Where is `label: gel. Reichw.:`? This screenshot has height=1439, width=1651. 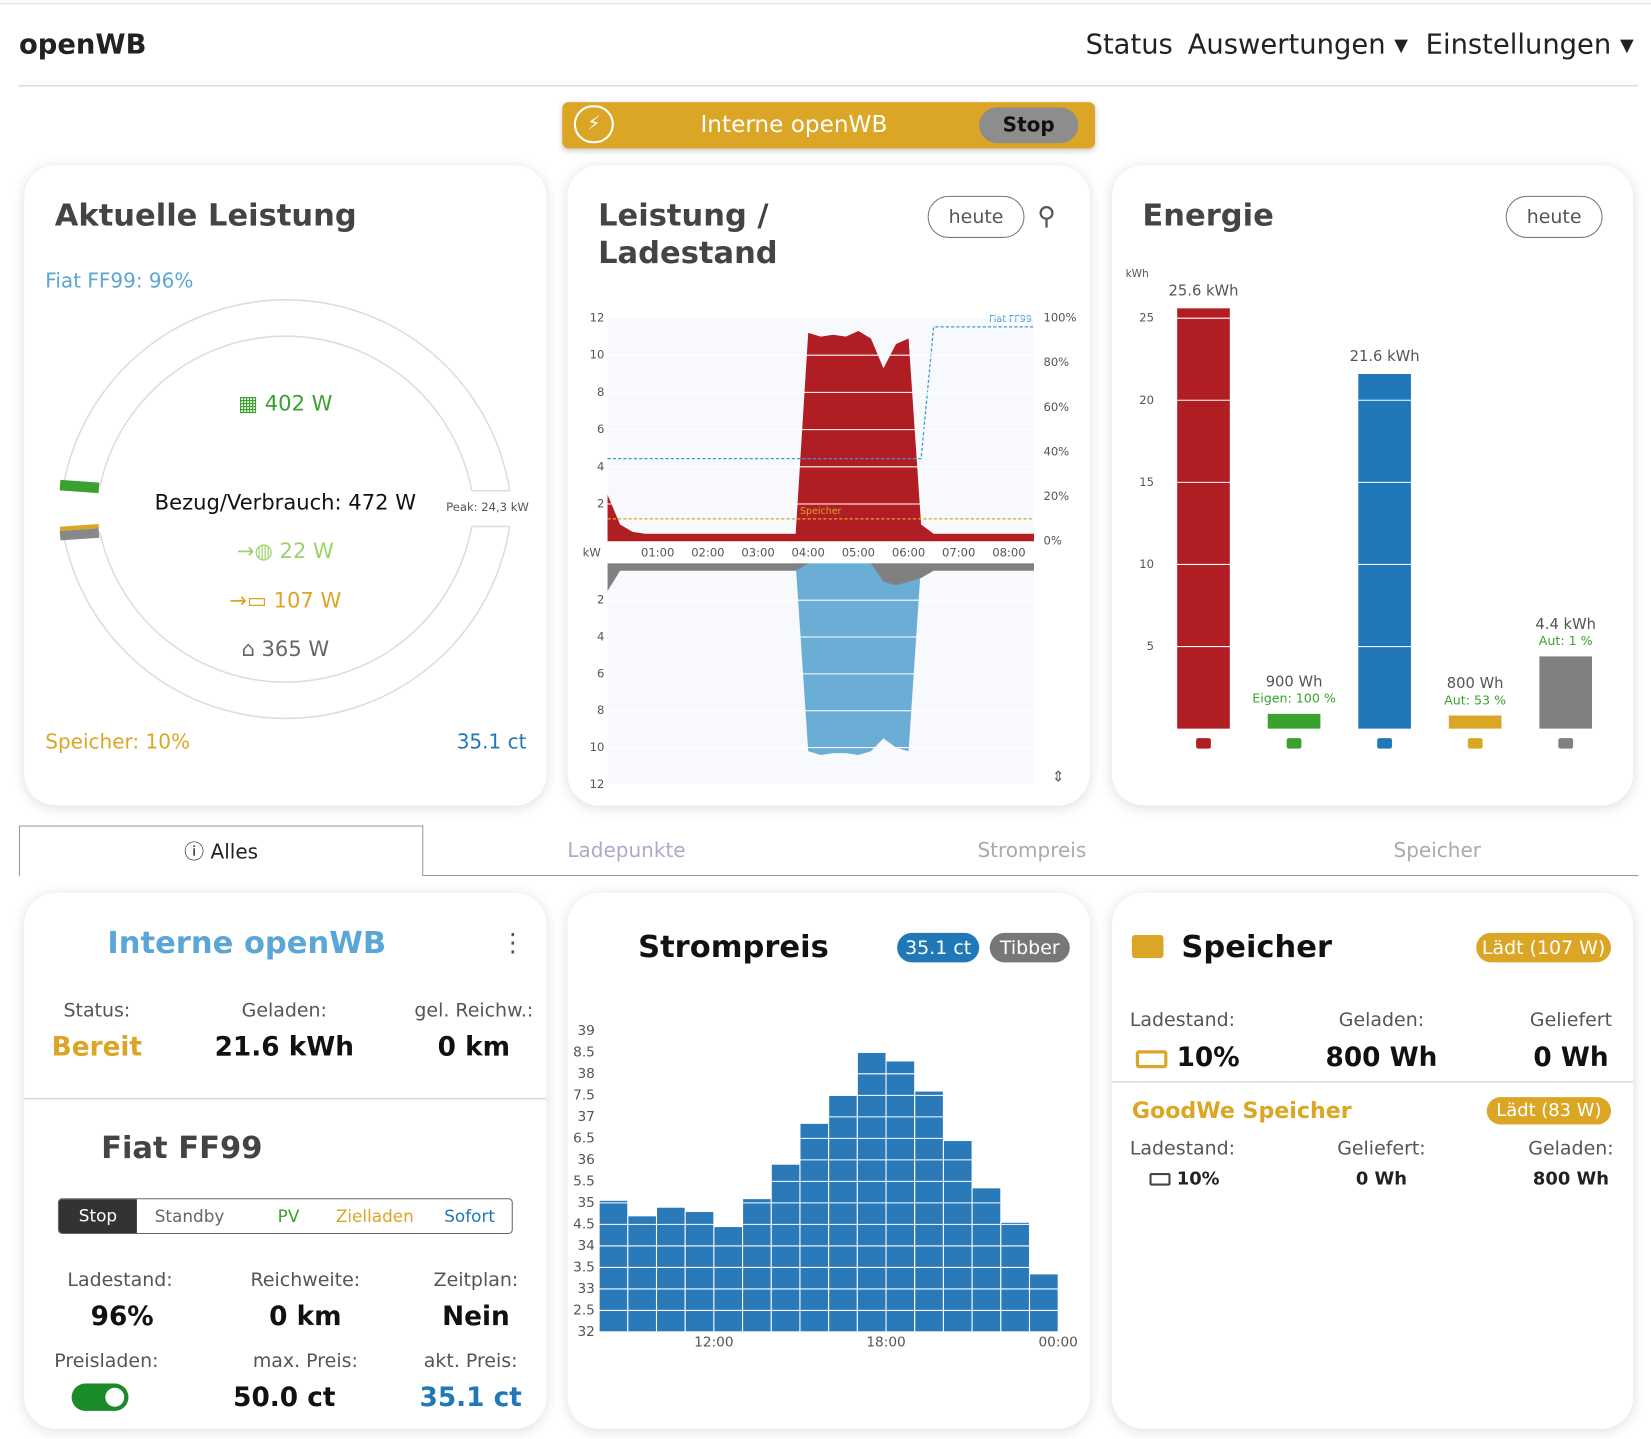 label: gel. Reichw.: is located at coordinates (474, 1010).